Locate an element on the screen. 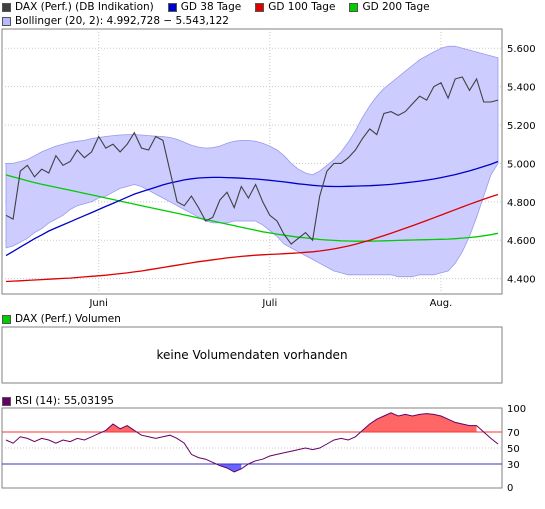 The height and width of the screenshot is (509, 545). legend-bollinger-label: Bollinger (20, 2): 4.992,728 − 5.543,122 is located at coordinates (122, 21).